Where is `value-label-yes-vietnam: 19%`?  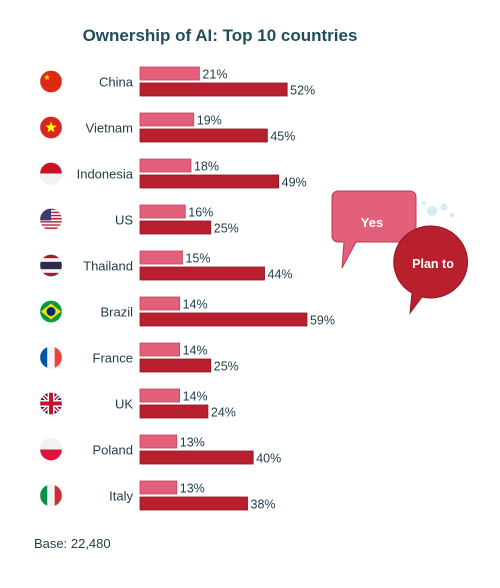
value-label-yes-vietnam: 19% is located at coordinates (209, 121).